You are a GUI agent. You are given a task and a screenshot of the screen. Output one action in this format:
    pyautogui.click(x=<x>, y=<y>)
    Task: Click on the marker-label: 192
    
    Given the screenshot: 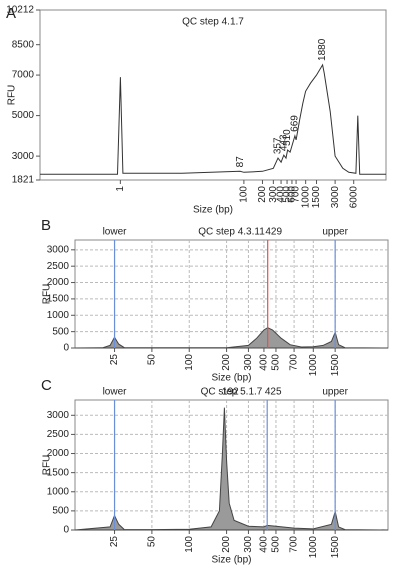 What is the action you would take?
    pyautogui.click(x=230, y=392)
    